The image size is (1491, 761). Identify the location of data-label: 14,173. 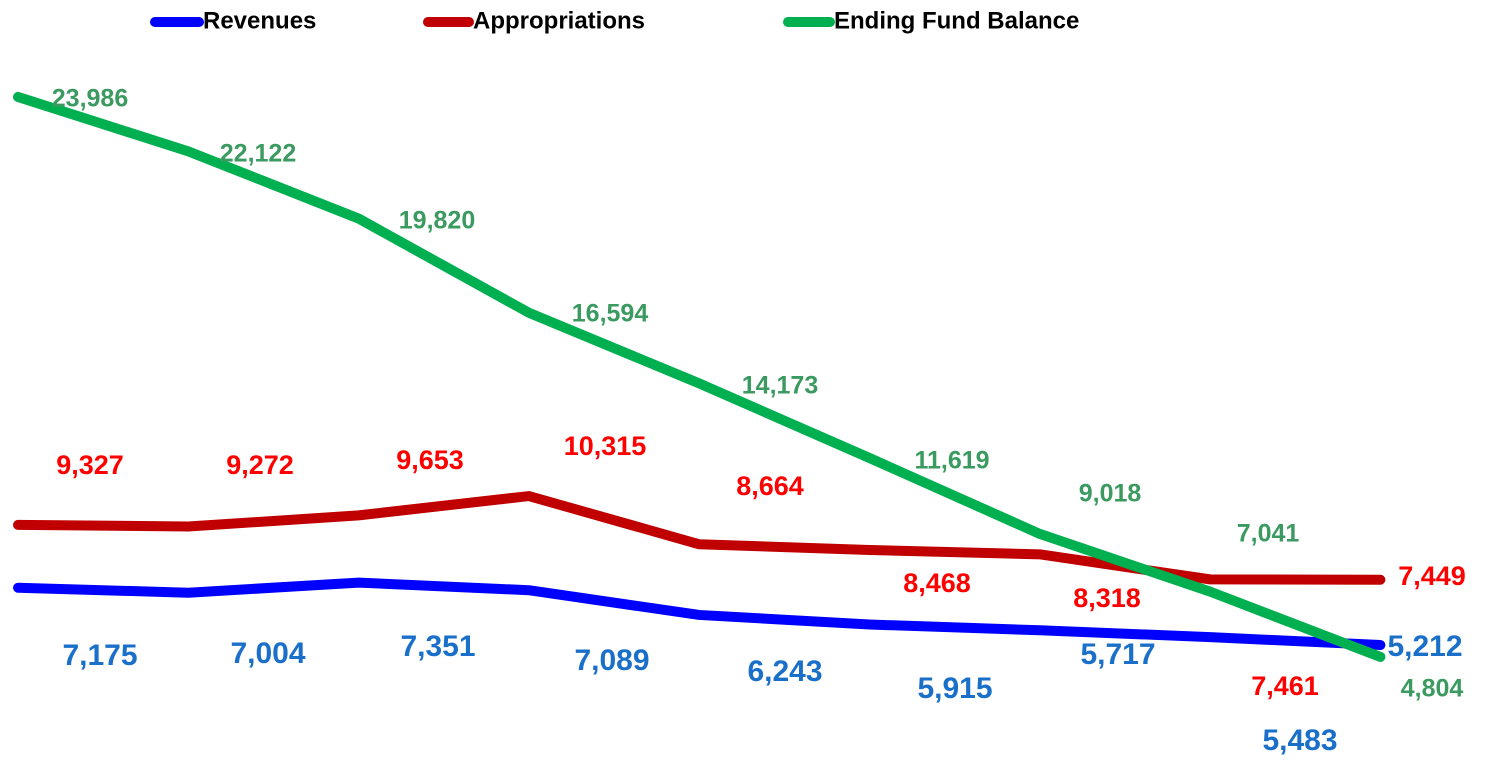
(780, 386).